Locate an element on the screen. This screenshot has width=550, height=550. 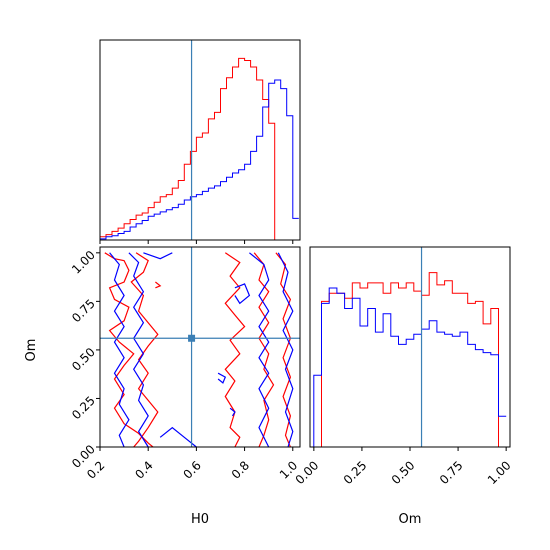
x-axis-label-h0: H0 is located at coordinates (200, 519).